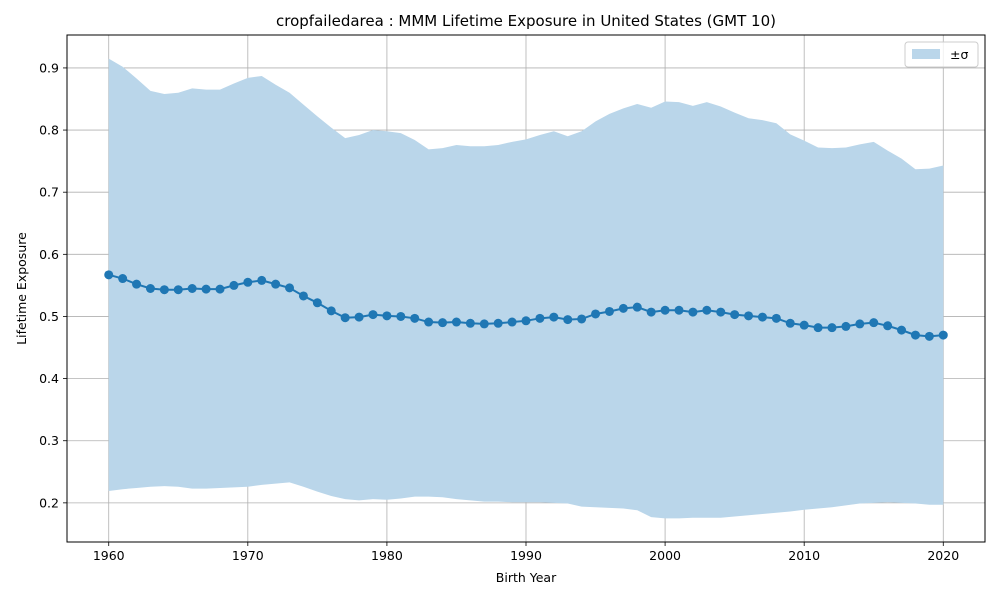  I want to click on y-axis-ticks: 0.2 0.3 0.4 0.5 0.6 0.7 0.8 0.9, so click(53, 285).